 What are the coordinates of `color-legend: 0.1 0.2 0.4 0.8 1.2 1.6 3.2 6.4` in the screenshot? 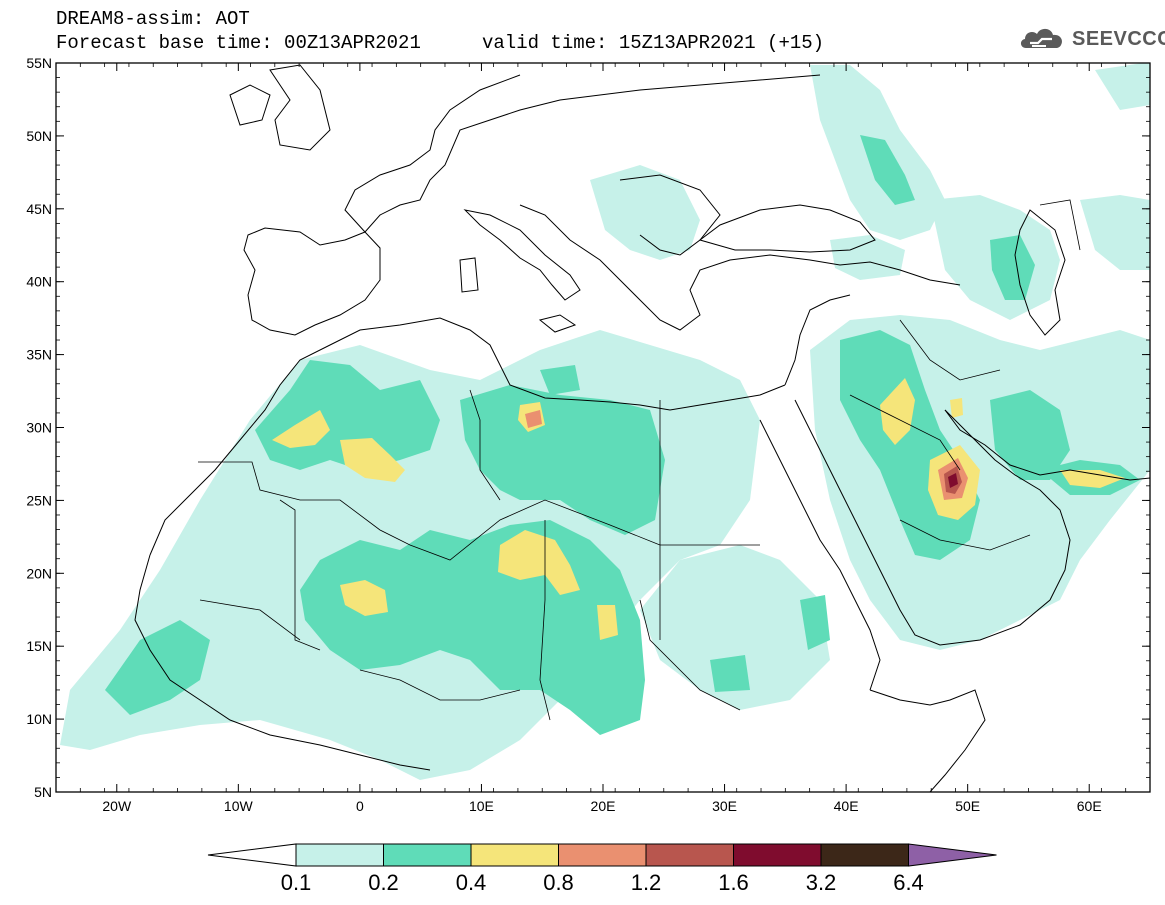 It's located at (602, 869).